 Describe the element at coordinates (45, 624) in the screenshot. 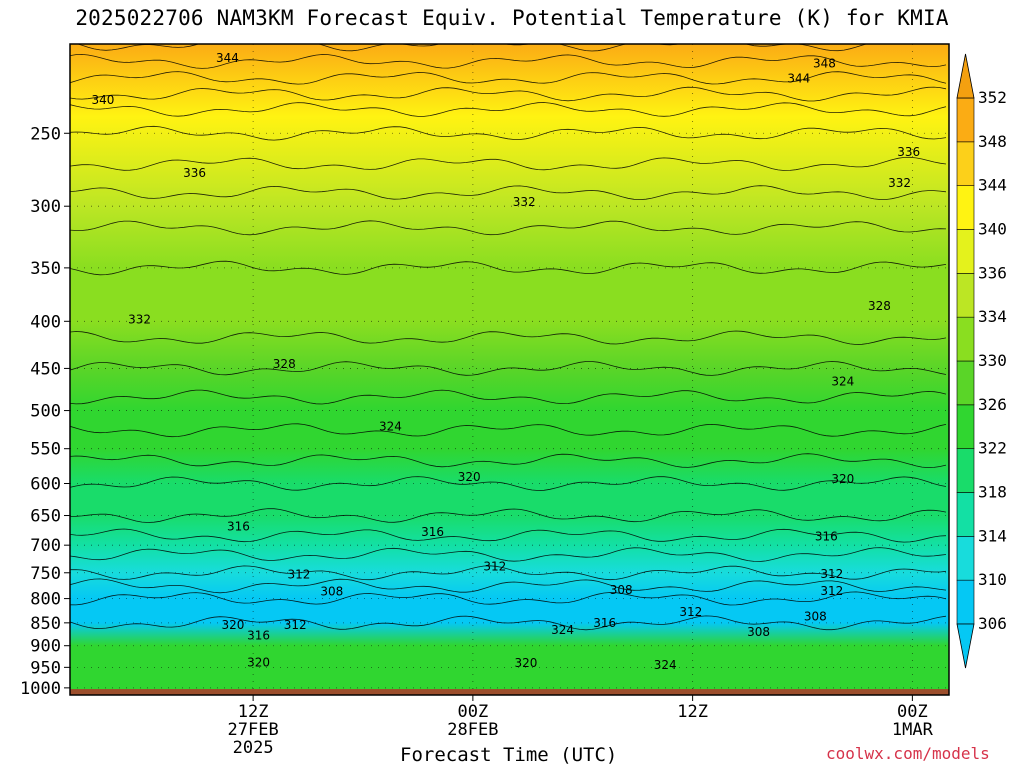

I see `y-tick-label: 850` at that location.